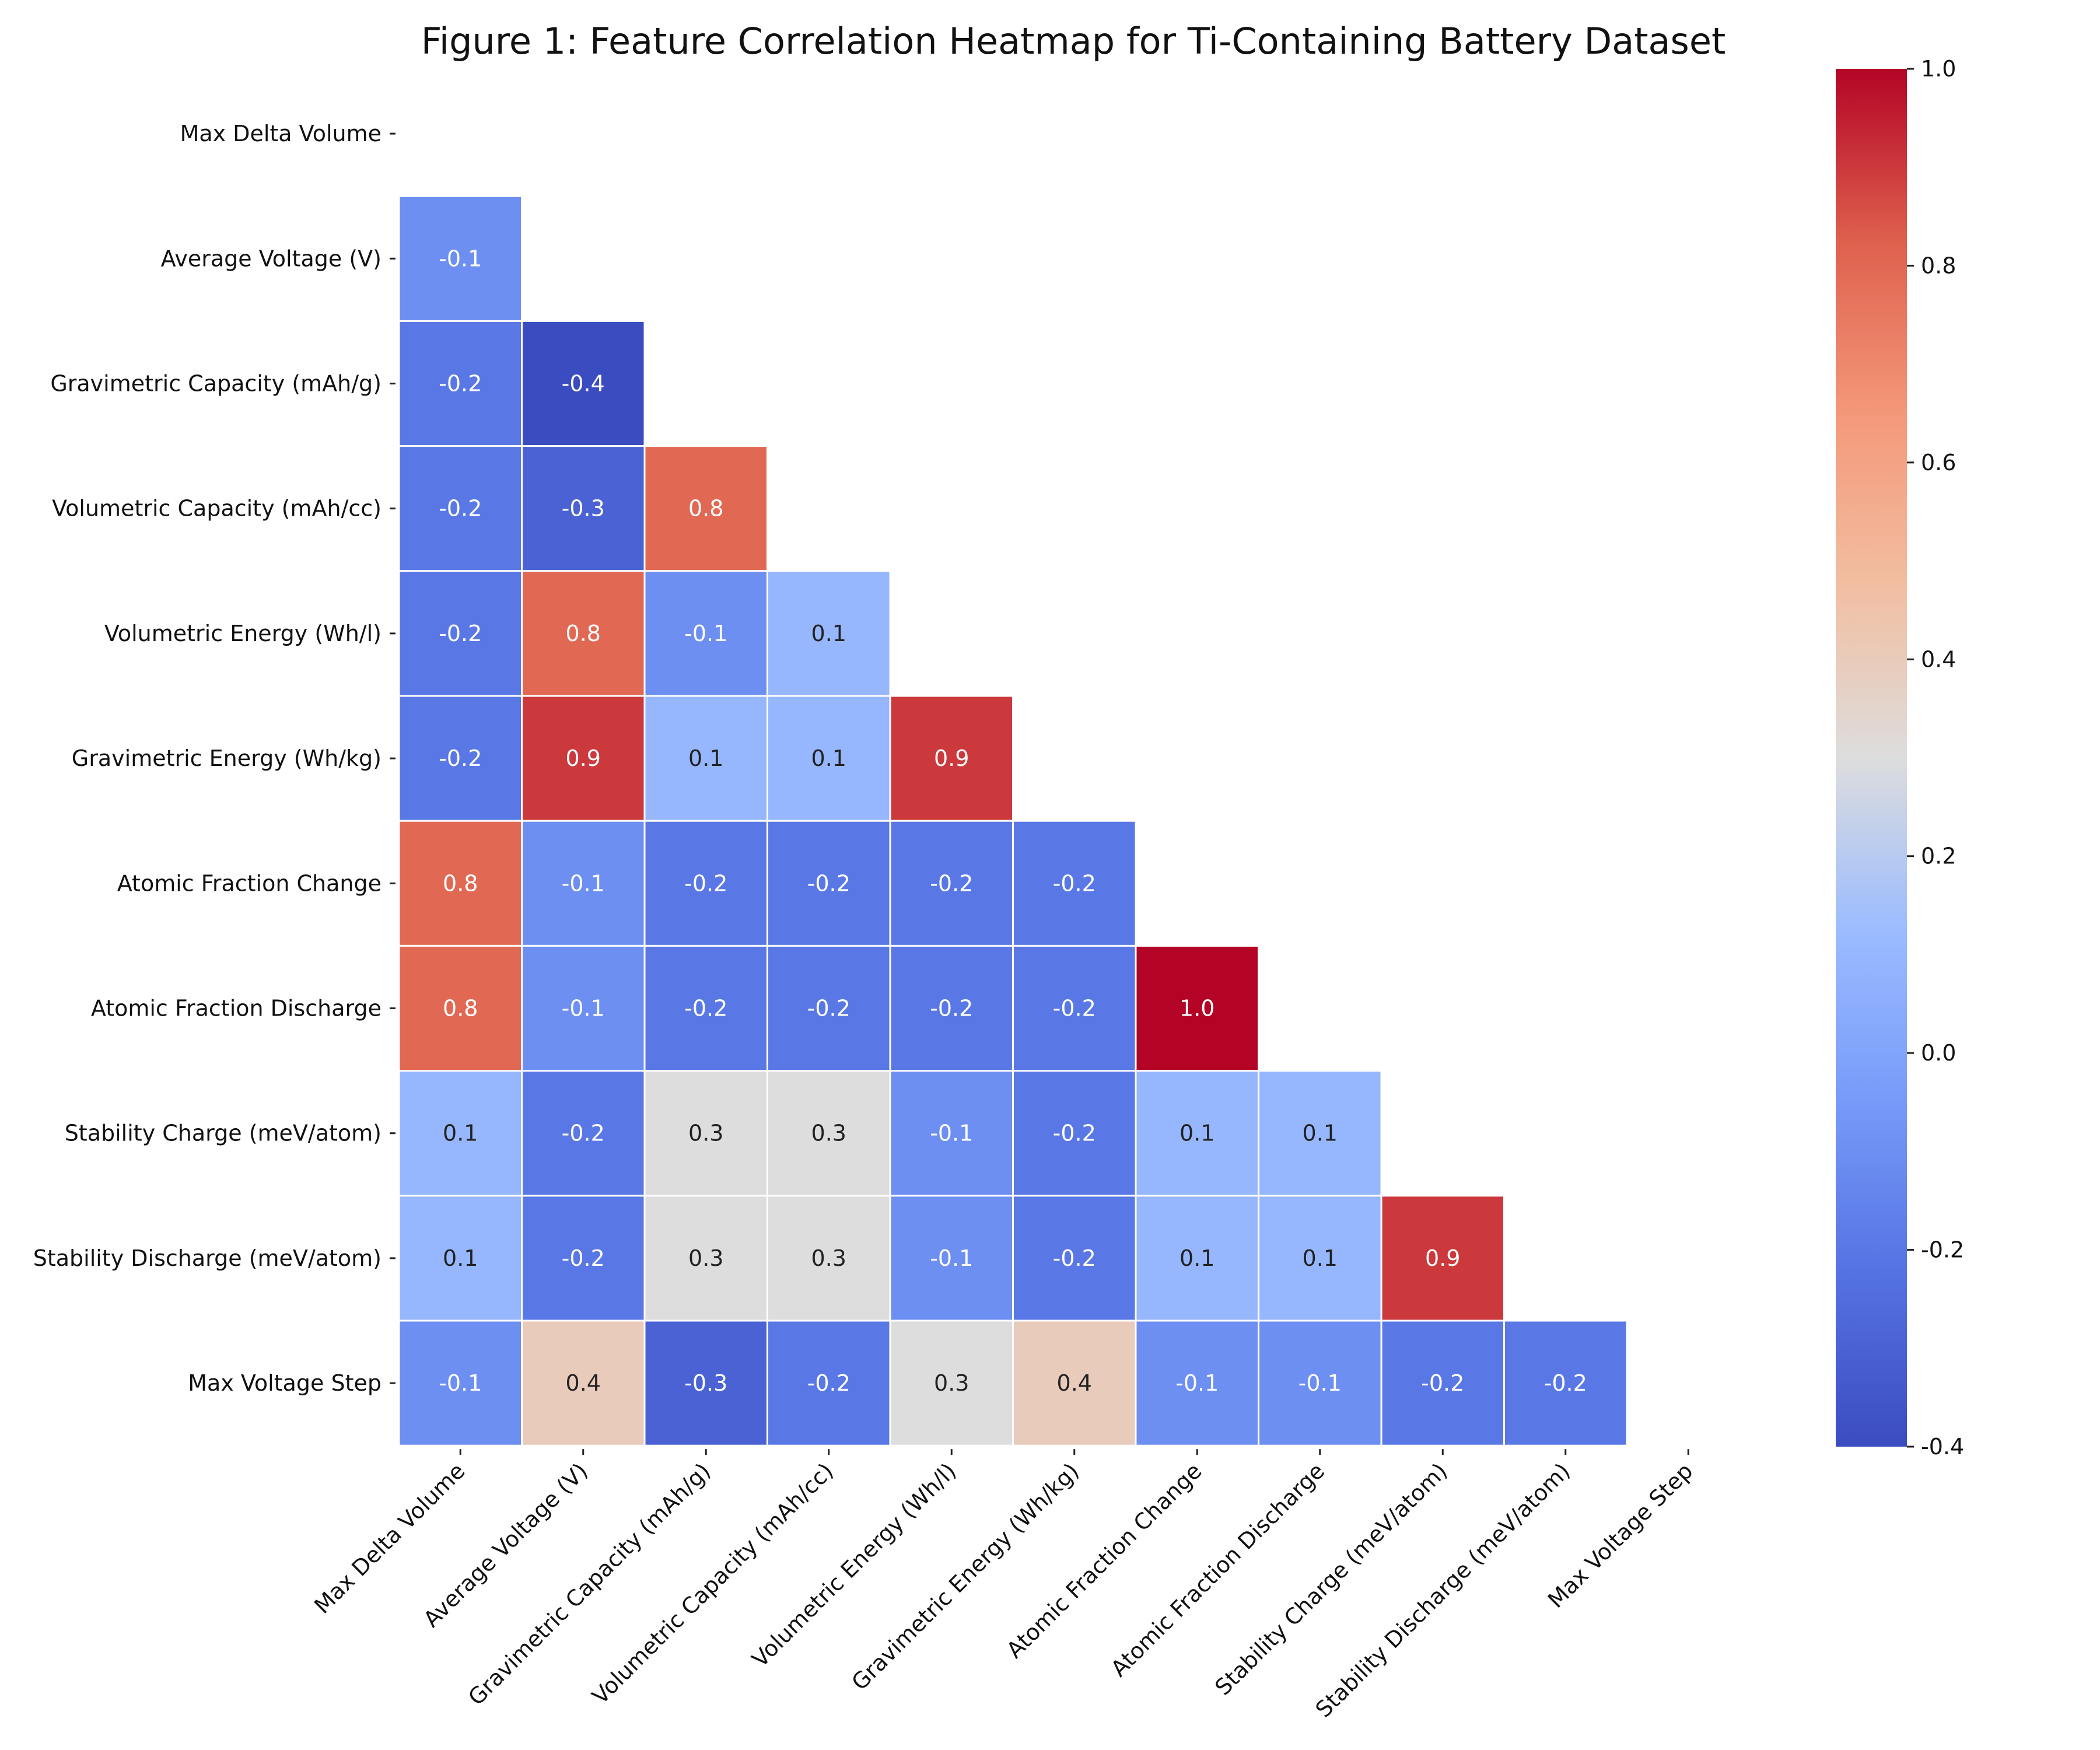 The image size is (2100, 1750). I want to click on x-tick-label: Stability Discharge (meV/atom), so click(1443, 1590).